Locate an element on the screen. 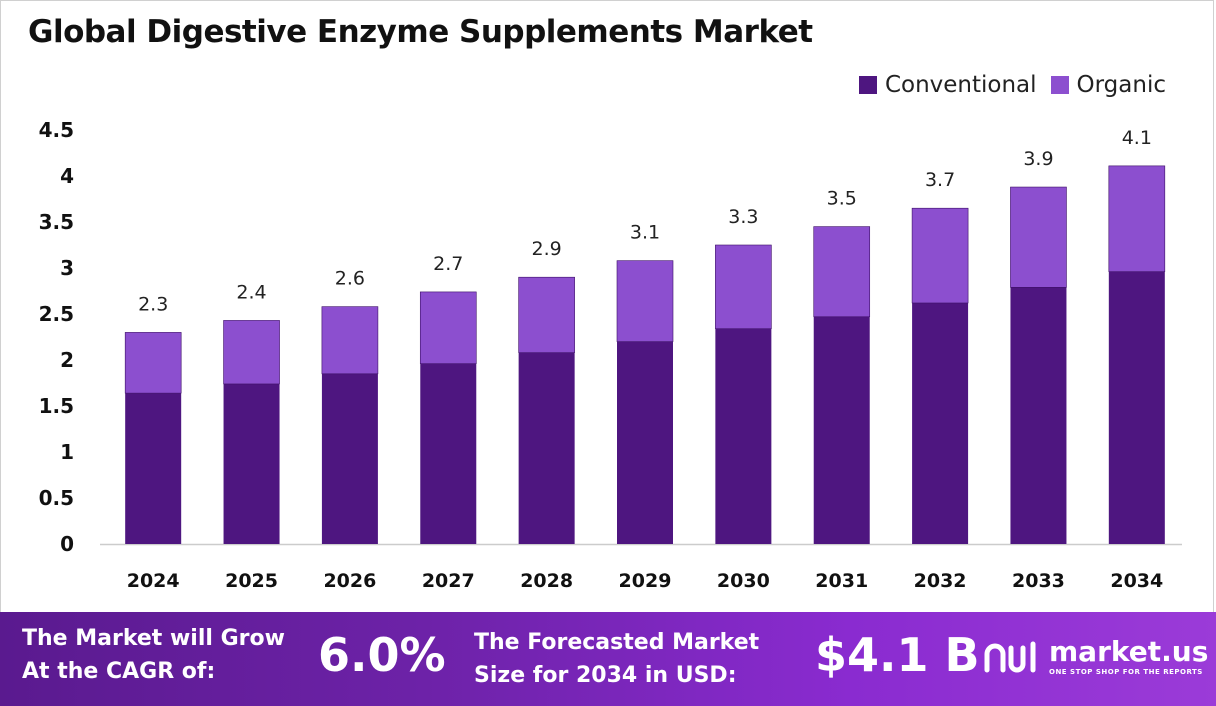 The height and width of the screenshot is (706, 1216). y-tick-label: 3 is located at coordinates (67, 268).